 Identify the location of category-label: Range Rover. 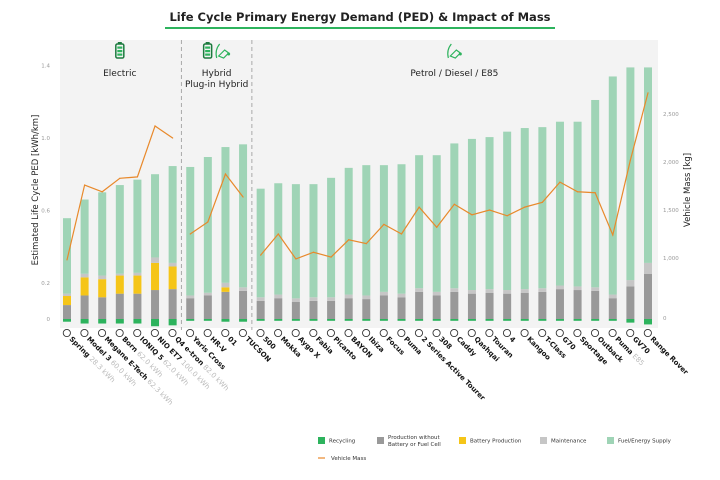
(666, 352).